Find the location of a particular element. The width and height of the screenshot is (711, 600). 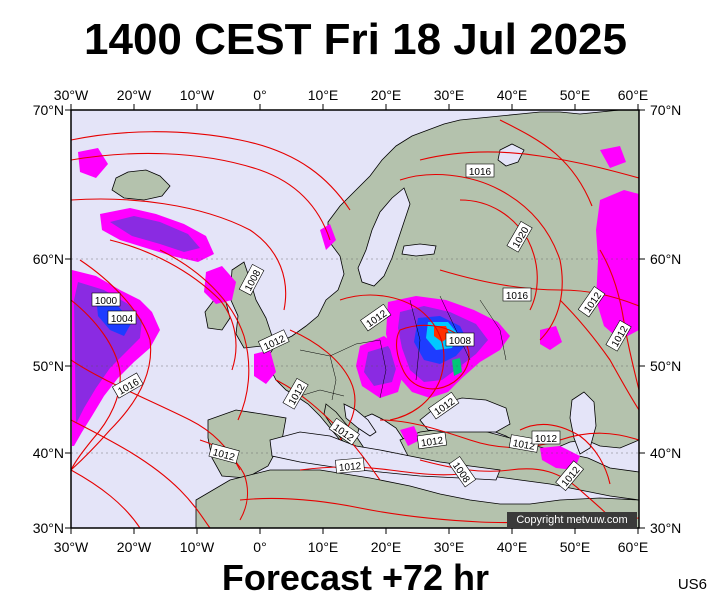

lon-label-bottom: 20°E is located at coordinates (386, 547).